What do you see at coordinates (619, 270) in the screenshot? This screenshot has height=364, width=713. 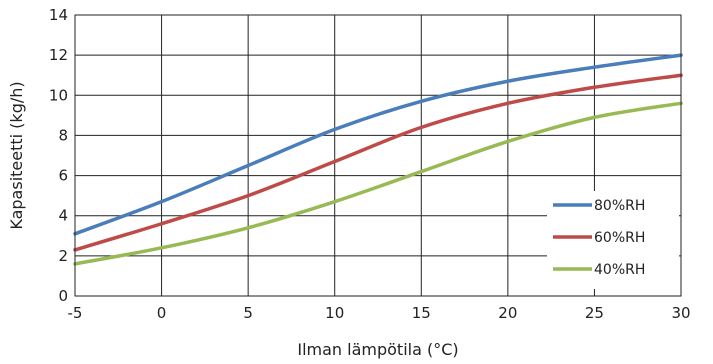 I see `legend-label: 40%RH` at bounding box center [619, 270].